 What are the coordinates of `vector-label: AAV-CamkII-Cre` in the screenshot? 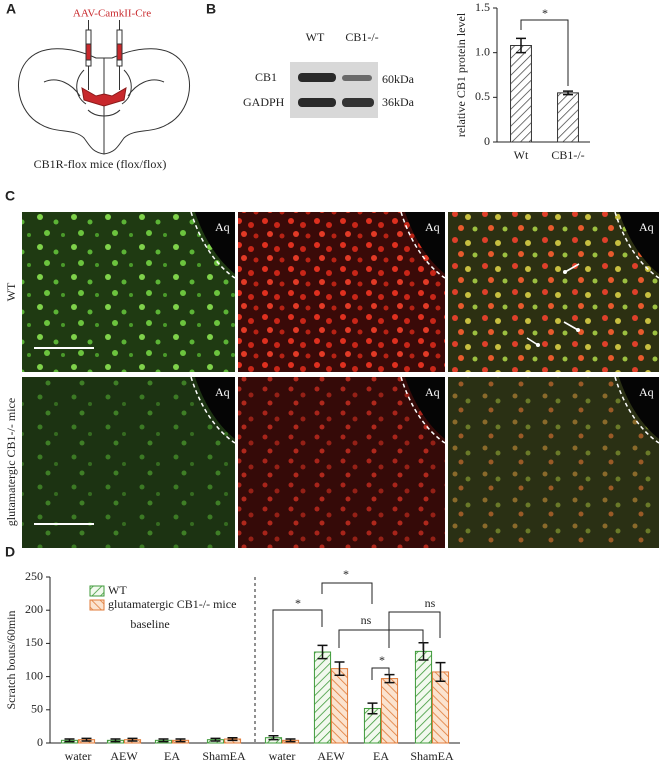 It's located at (112, 14).